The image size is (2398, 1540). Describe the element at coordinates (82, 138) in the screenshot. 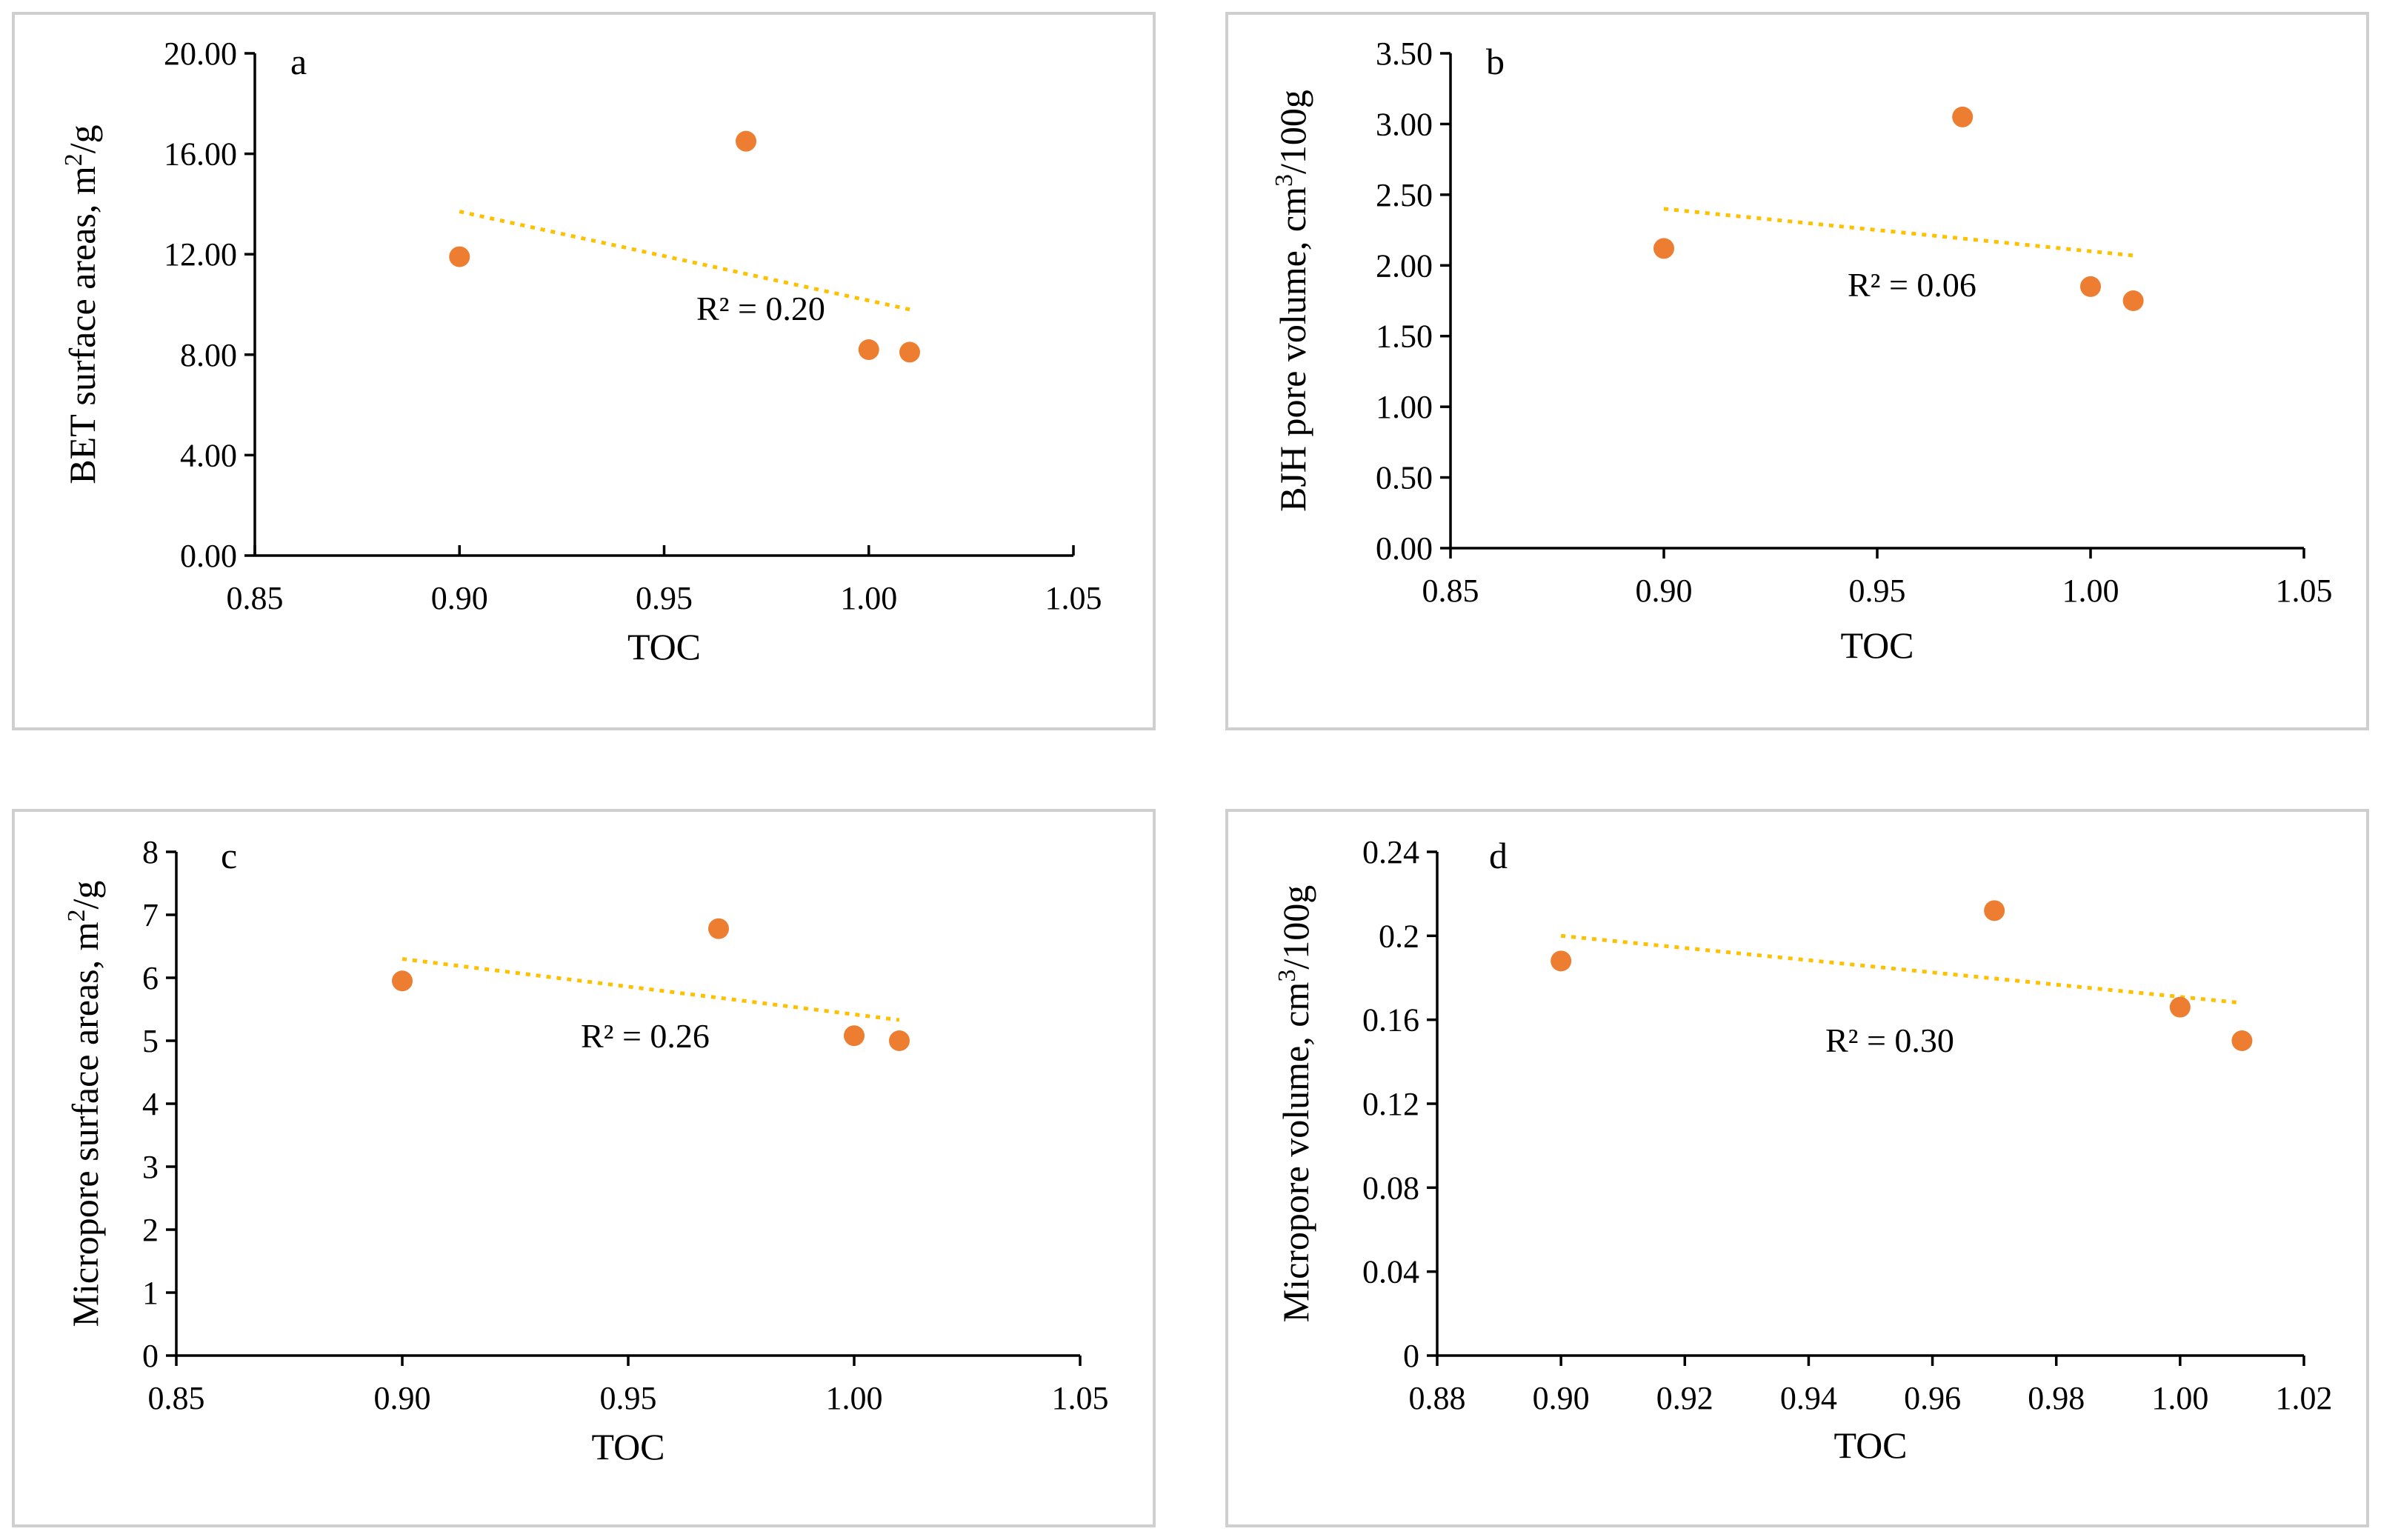

I see `y-axis-title-unit: /g` at that location.